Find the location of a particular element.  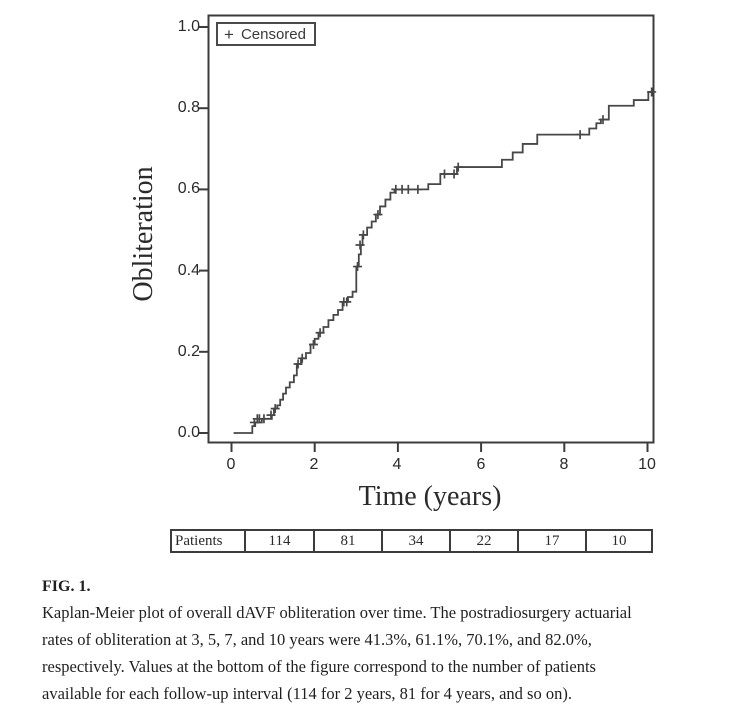

ytick-label-0-2: 0.2 is located at coordinates (188, 351).